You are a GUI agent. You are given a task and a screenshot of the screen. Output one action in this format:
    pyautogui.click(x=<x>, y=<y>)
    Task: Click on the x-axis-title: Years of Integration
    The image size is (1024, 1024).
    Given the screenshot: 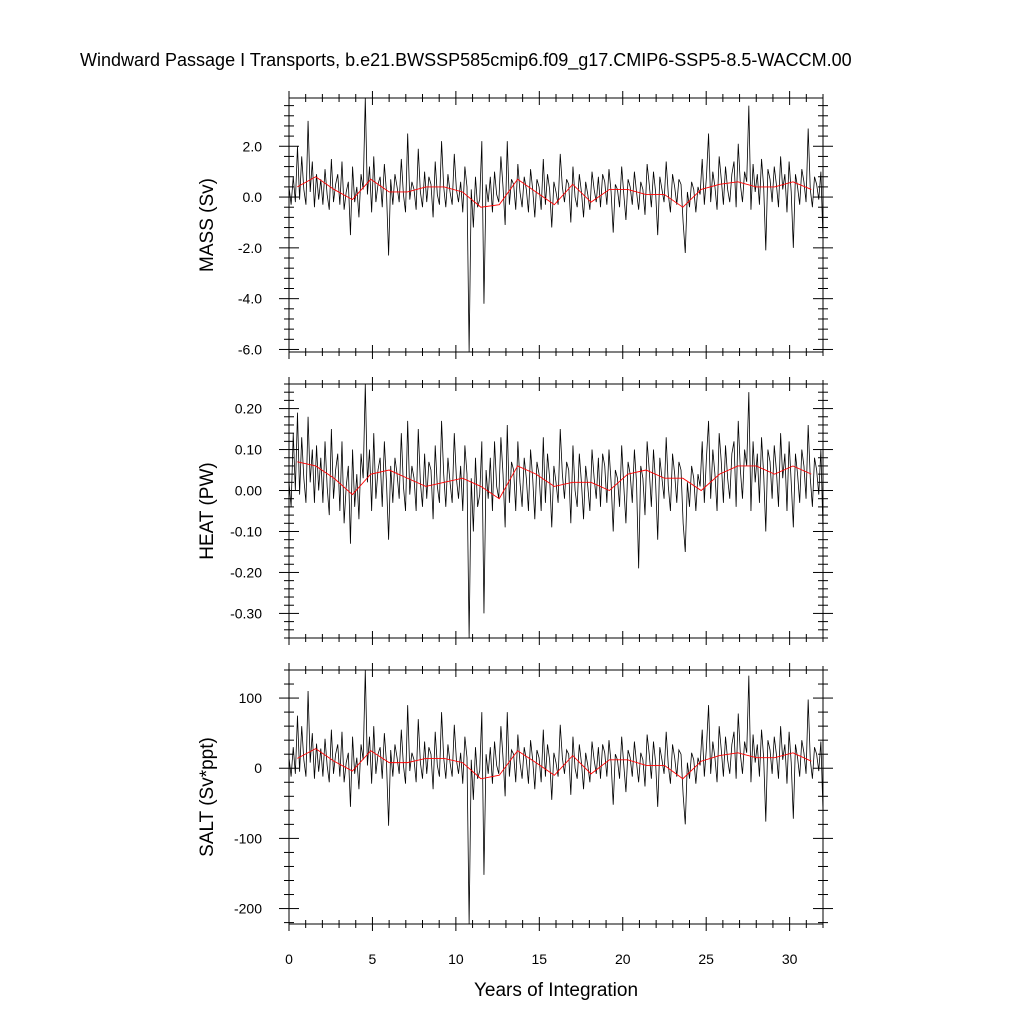 What is the action you would take?
    pyautogui.click(x=556, y=990)
    